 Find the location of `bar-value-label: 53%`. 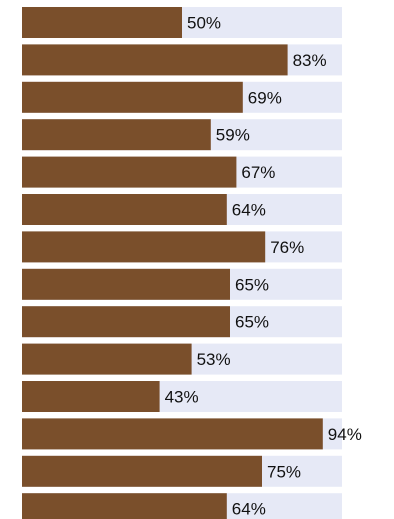

bar-value-label: 53% is located at coordinates (214, 359).